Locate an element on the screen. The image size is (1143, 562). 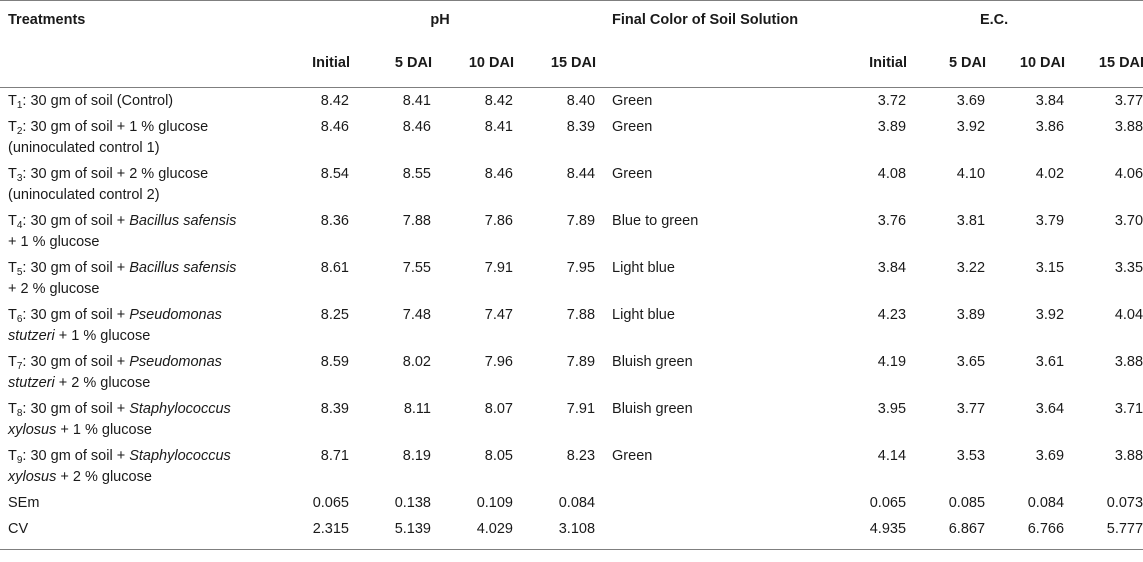
ec-5dai-value: 3.92 is located at coordinates (971, 127).